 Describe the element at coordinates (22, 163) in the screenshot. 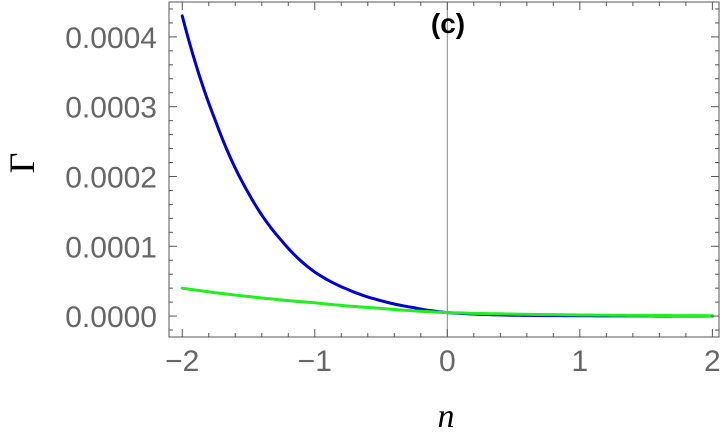

I see `y-axis-title: Γ` at that location.